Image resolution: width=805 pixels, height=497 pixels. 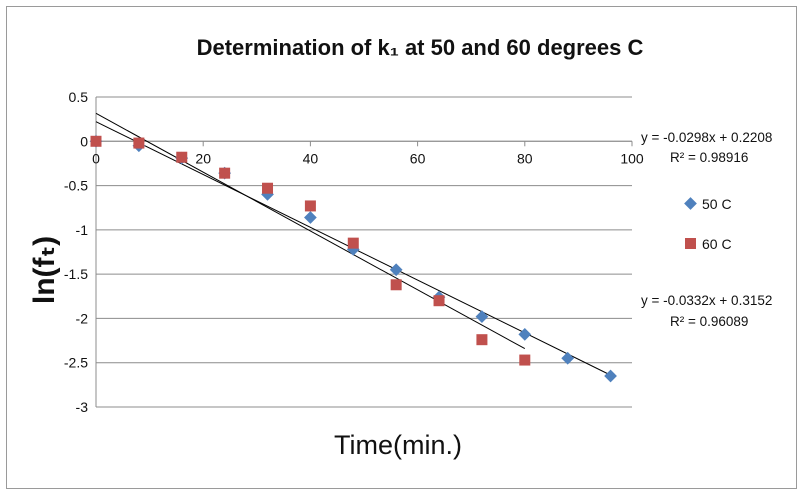 What do you see at coordinates (690, 243) in the screenshot?
I see `legend-marker-60c` at bounding box center [690, 243].